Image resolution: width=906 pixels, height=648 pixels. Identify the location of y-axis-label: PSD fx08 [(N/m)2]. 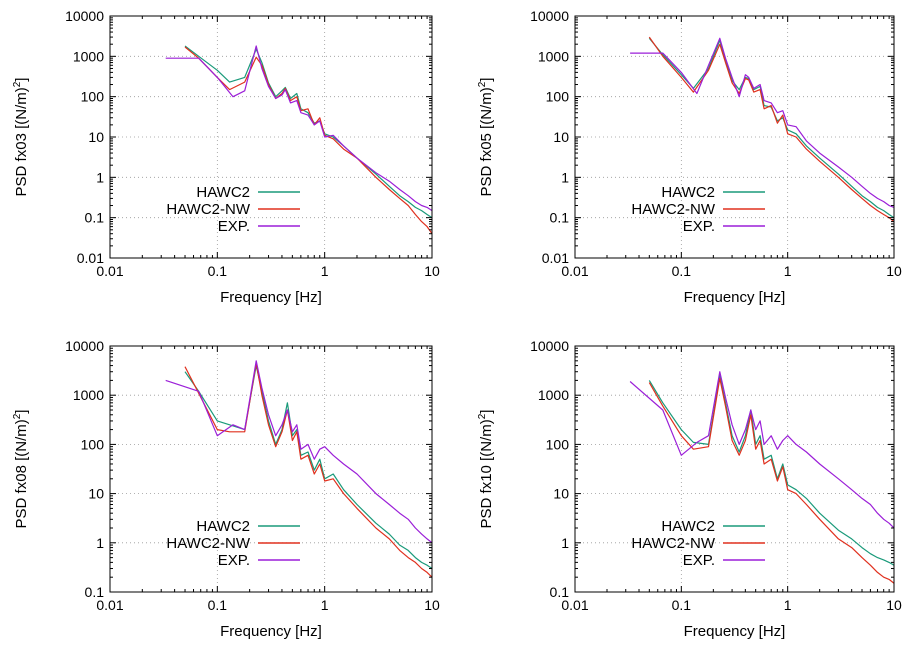
(21, 469).